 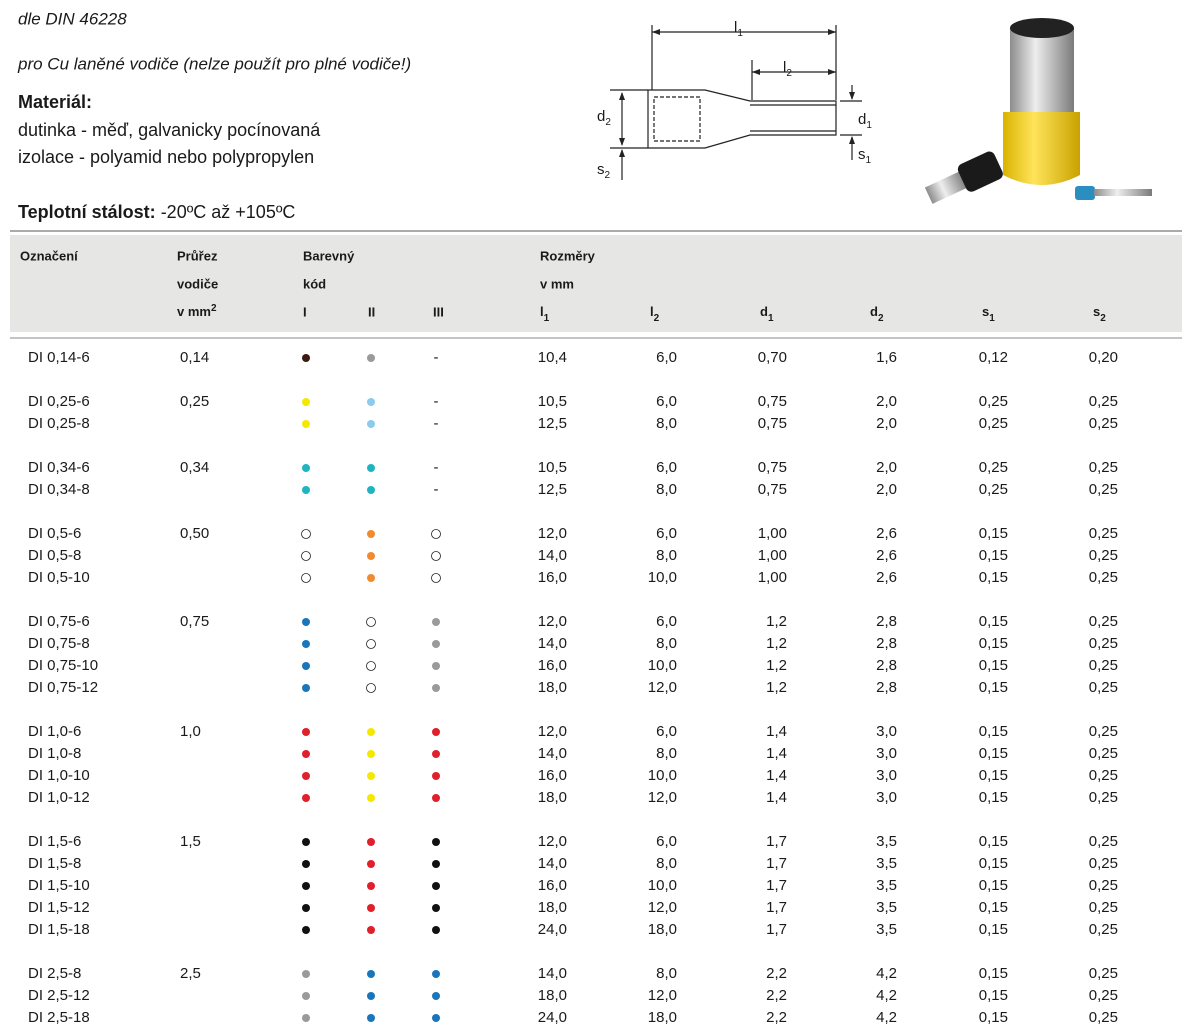 I want to click on dimension: 1,6, so click(x=886, y=357).